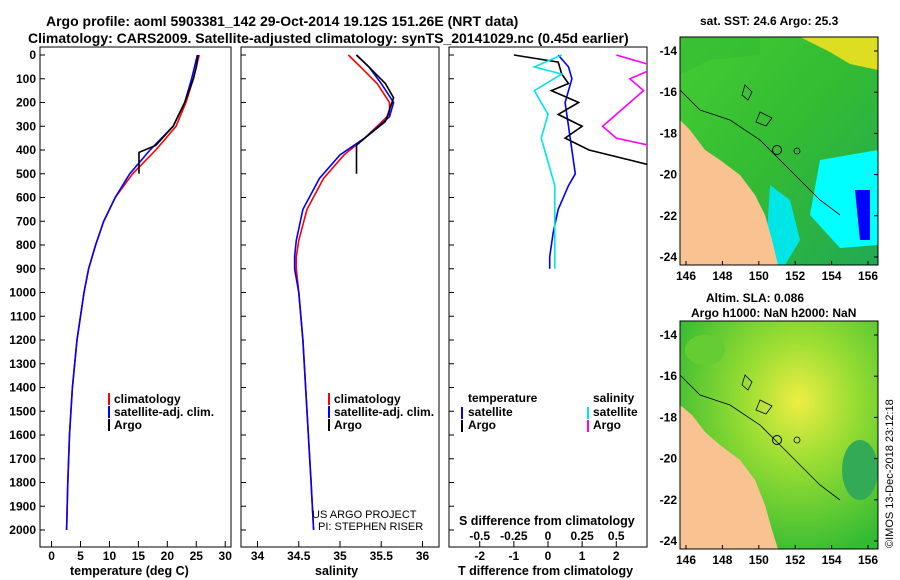  What do you see at coordinates (729, 192) in the screenshot?
I see `sst-land` at bounding box center [729, 192].